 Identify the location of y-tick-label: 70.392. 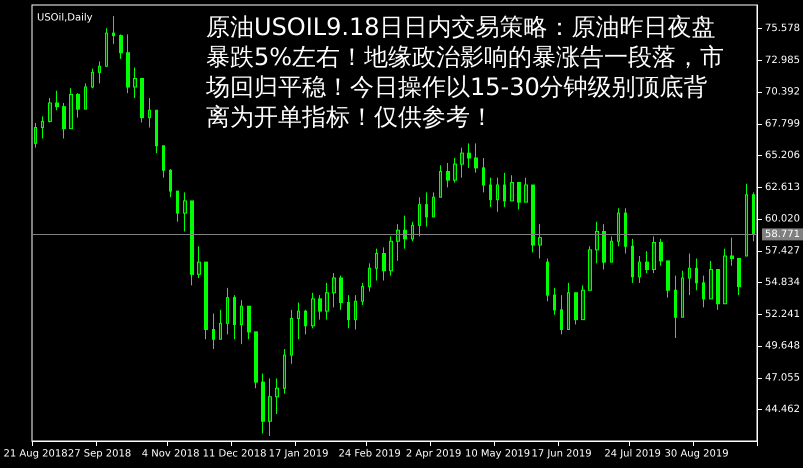
(782, 92).